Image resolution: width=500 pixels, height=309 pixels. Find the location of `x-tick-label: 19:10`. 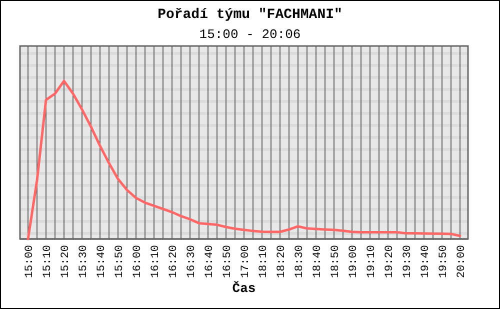

x-tick-label: 19:10 is located at coordinates (372, 261).